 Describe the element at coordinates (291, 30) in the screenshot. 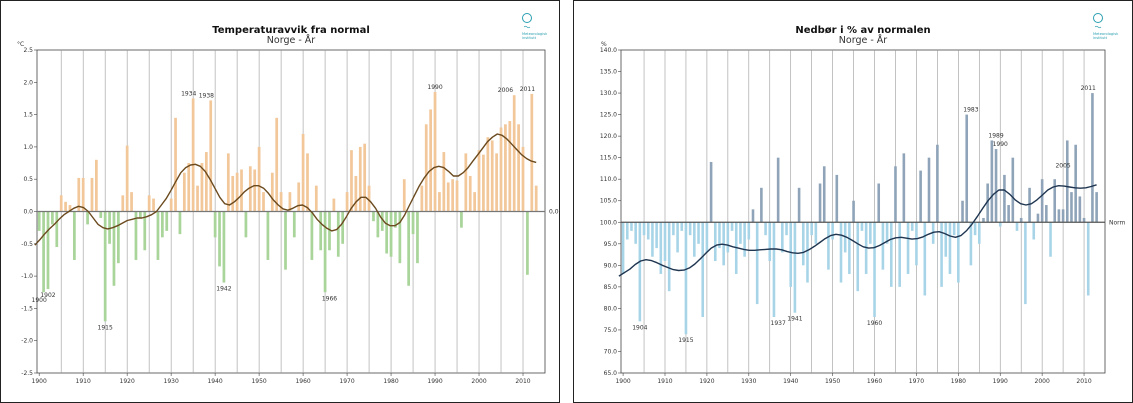

I see `chart-title: Temperaturavvik fra normal` at that location.